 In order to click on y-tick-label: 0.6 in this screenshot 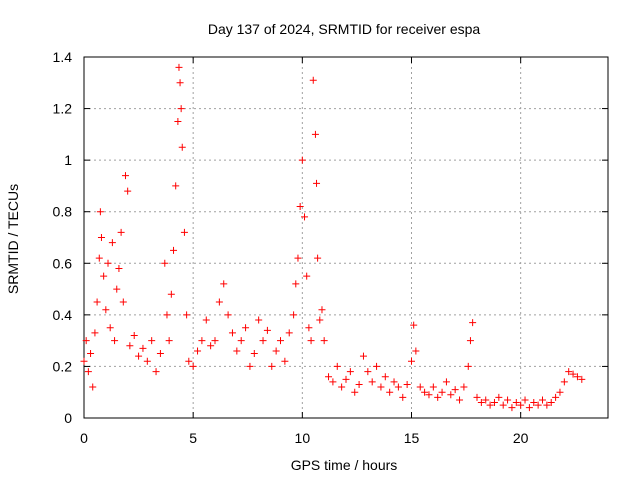, I will do `click(63, 263)`.